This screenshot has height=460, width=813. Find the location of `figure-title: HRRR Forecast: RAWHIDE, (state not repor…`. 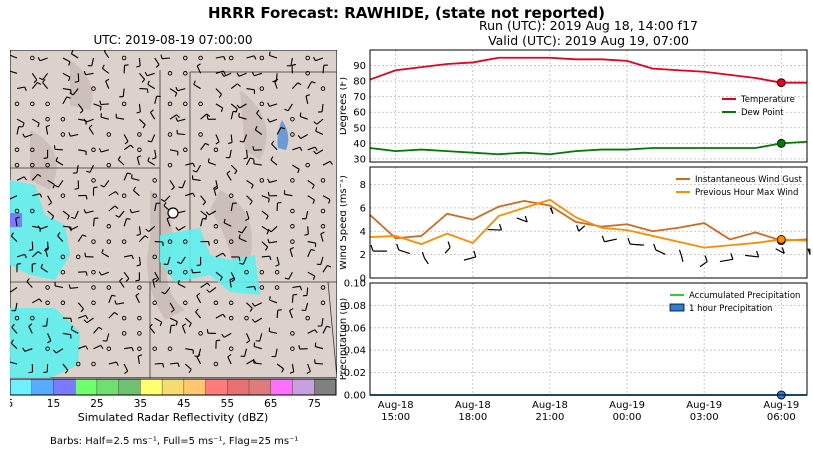

figure-title: HRRR Forecast: RAWHIDE, (state not repor… is located at coordinates (406, 13).